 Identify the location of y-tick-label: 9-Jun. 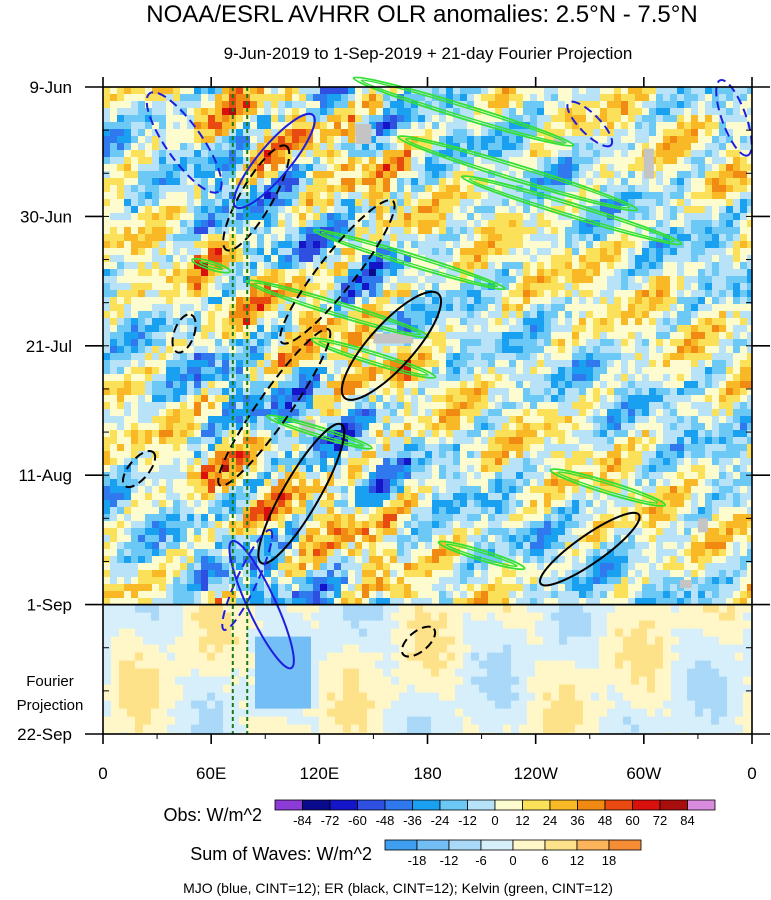
(50, 87).